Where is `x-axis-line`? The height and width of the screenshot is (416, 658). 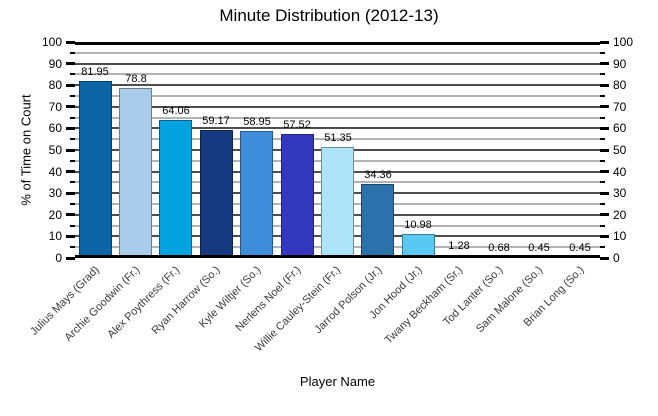 x-axis-line is located at coordinates (337, 256).